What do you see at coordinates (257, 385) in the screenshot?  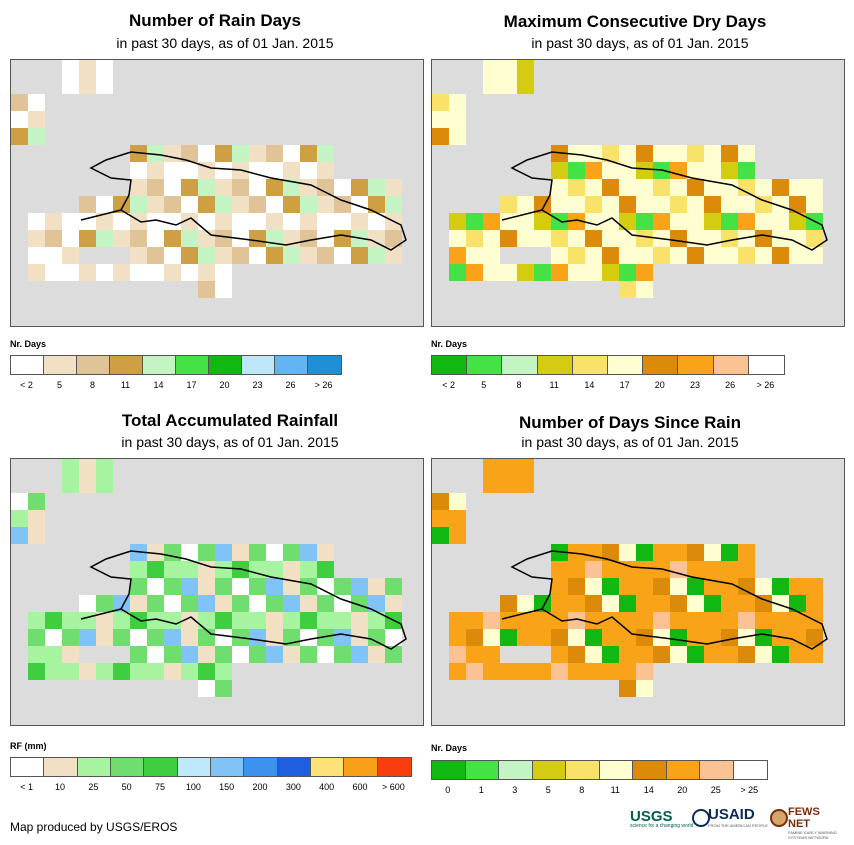 I see `legend-label: 23` at bounding box center [257, 385].